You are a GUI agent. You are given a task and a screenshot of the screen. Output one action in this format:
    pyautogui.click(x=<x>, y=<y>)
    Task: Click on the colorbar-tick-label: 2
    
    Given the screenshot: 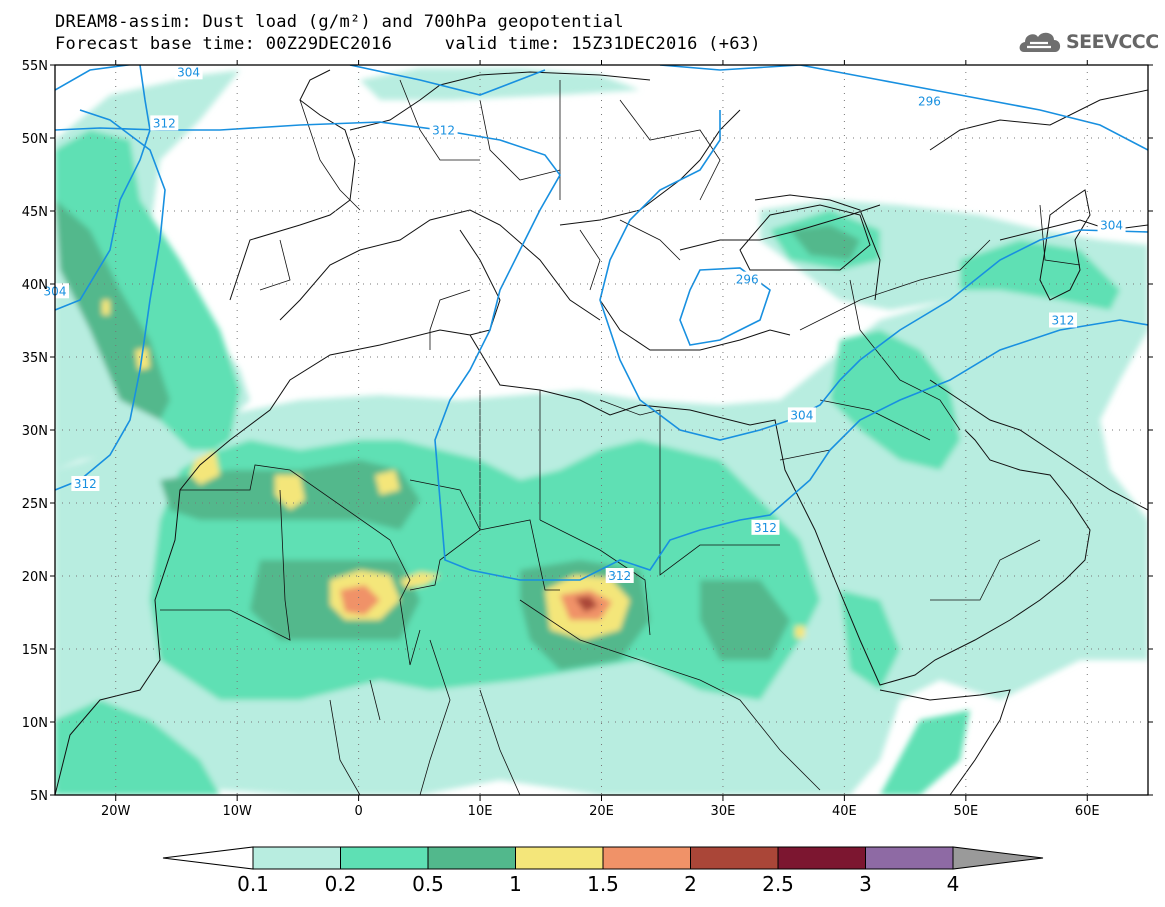 What is the action you would take?
    pyautogui.click(x=690, y=884)
    